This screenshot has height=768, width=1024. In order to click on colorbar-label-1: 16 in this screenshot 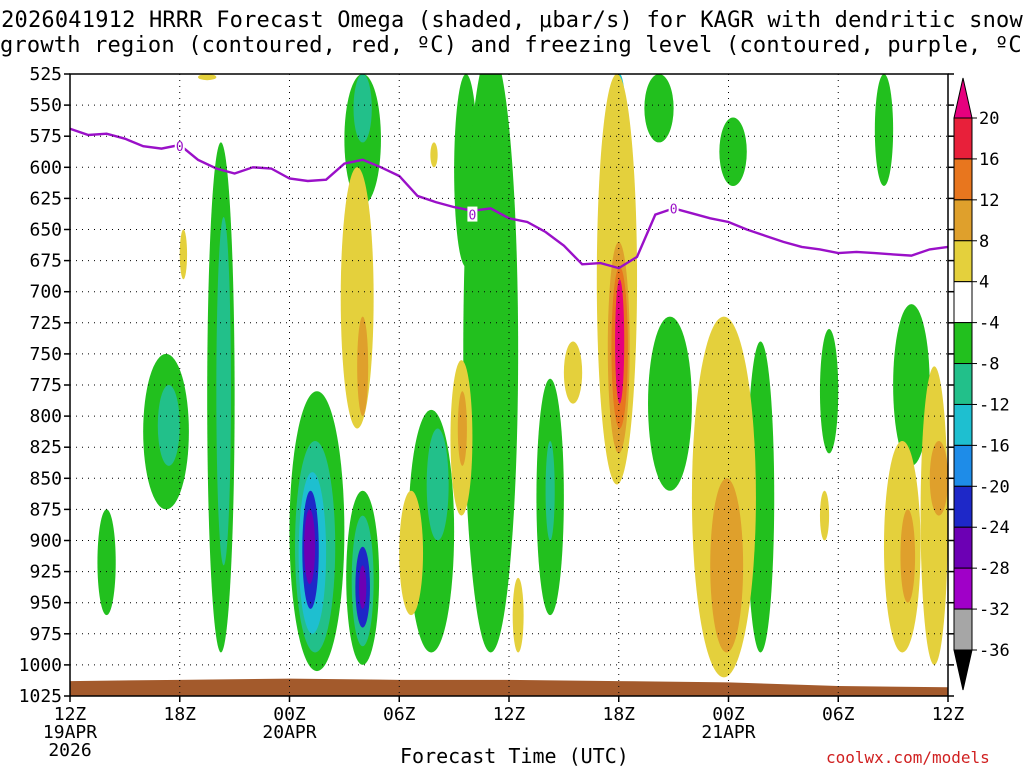, I will do `click(989, 160)`.